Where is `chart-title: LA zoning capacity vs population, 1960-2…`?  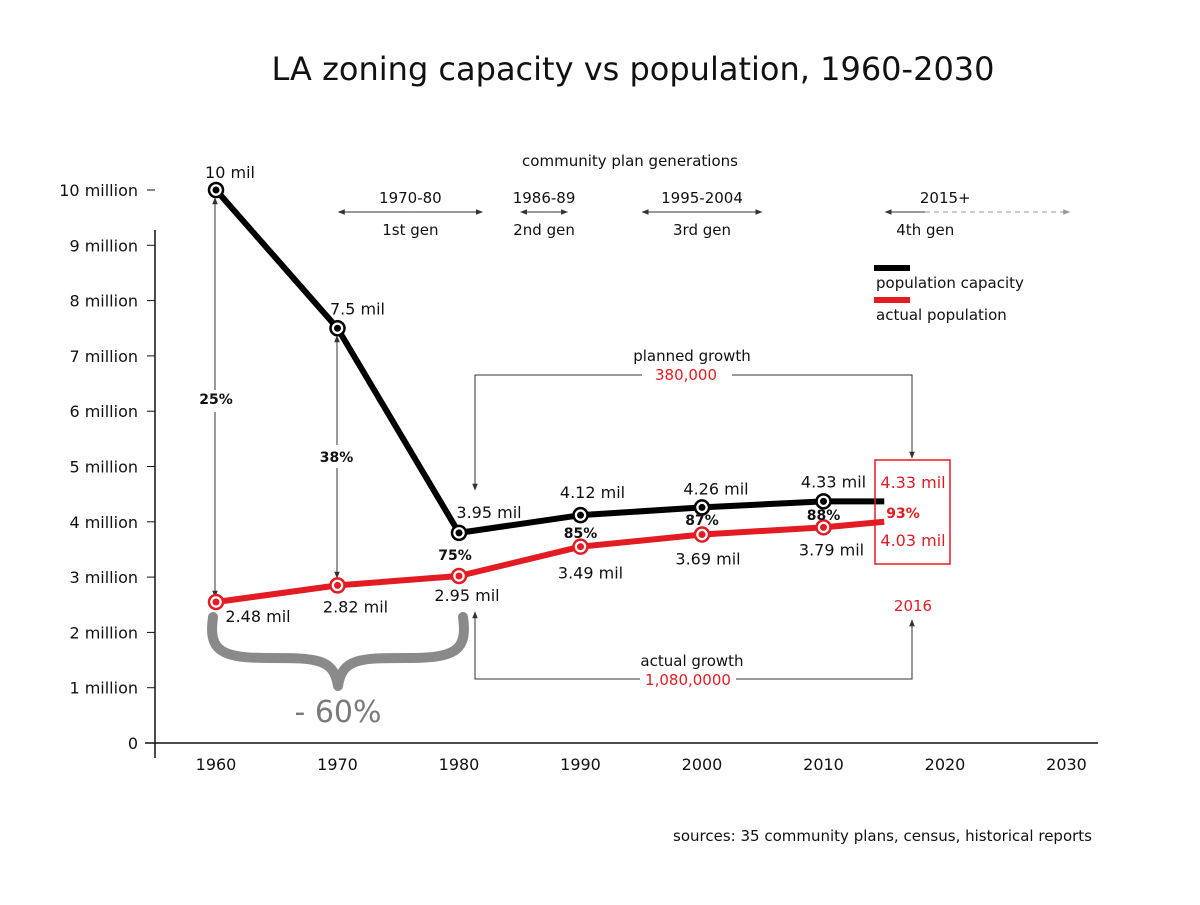
chart-title: LA zoning capacity vs population, 1960-2… is located at coordinates (632, 69).